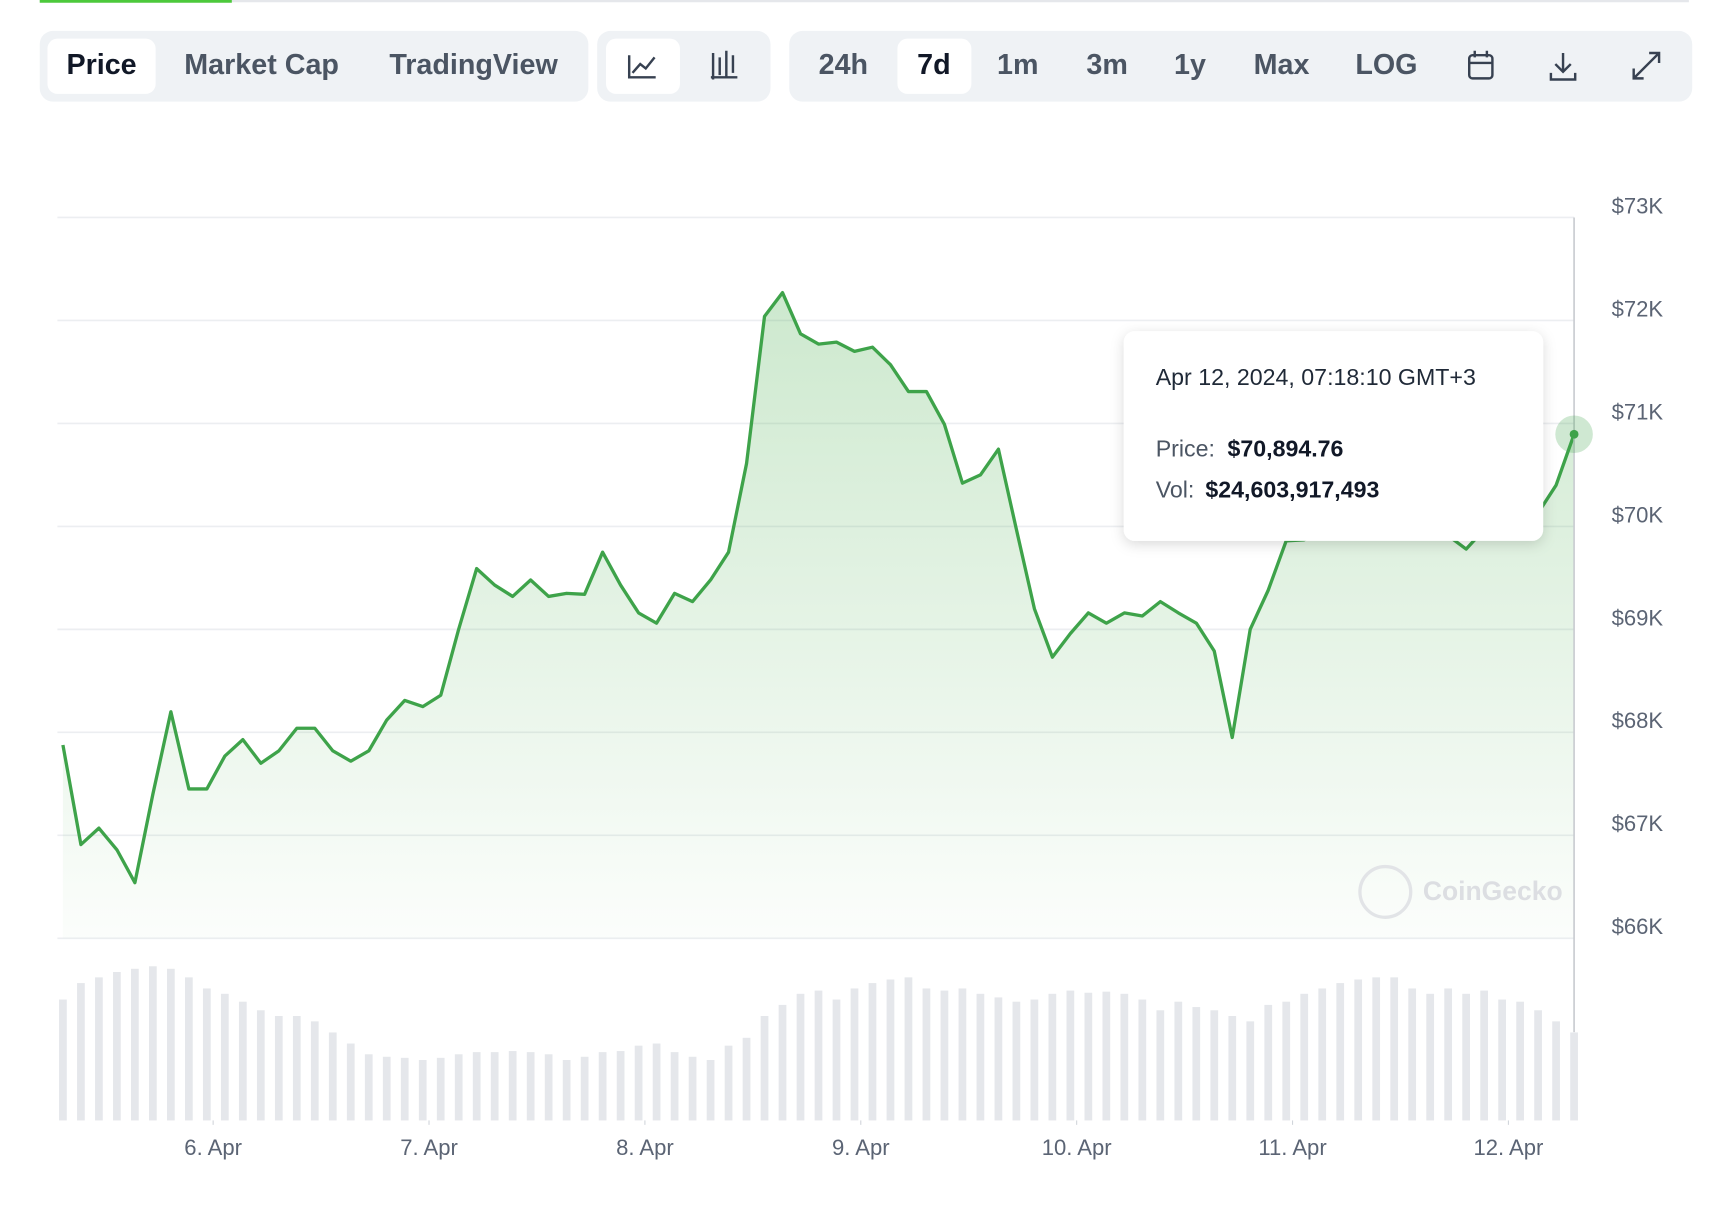  Describe the element at coordinates (1563, 67) in the screenshot. I see `download-icon` at that location.